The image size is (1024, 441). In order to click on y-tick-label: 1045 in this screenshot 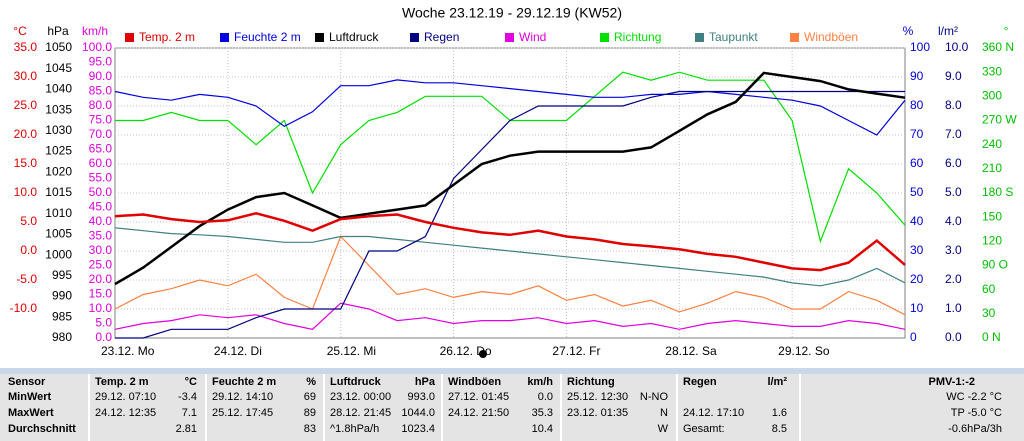, I will do `click(58, 68)`.